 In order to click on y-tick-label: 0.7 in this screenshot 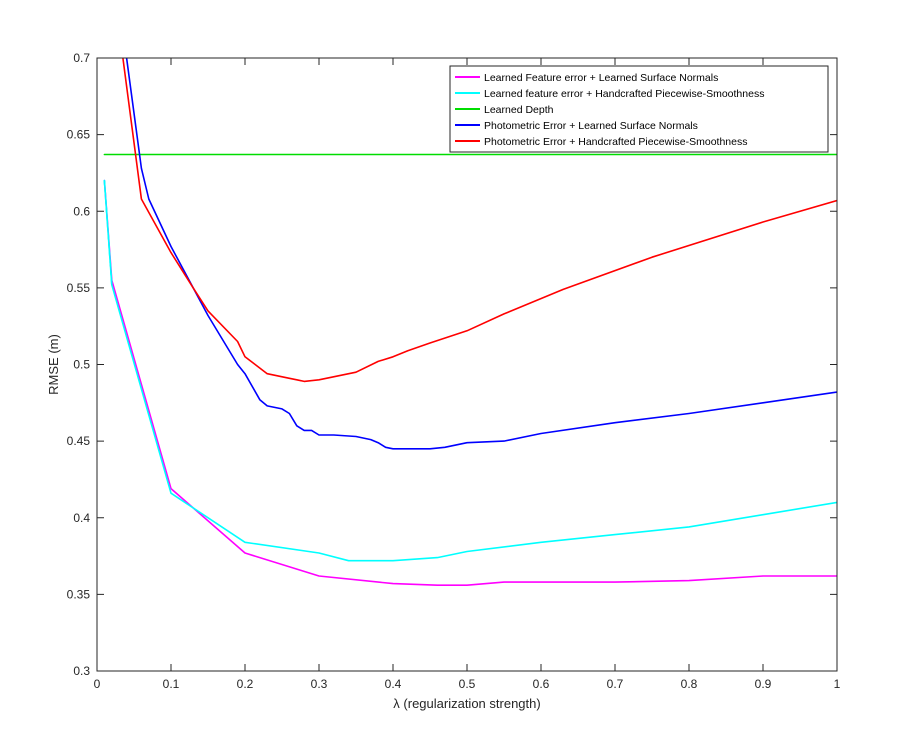, I will do `click(81, 58)`.